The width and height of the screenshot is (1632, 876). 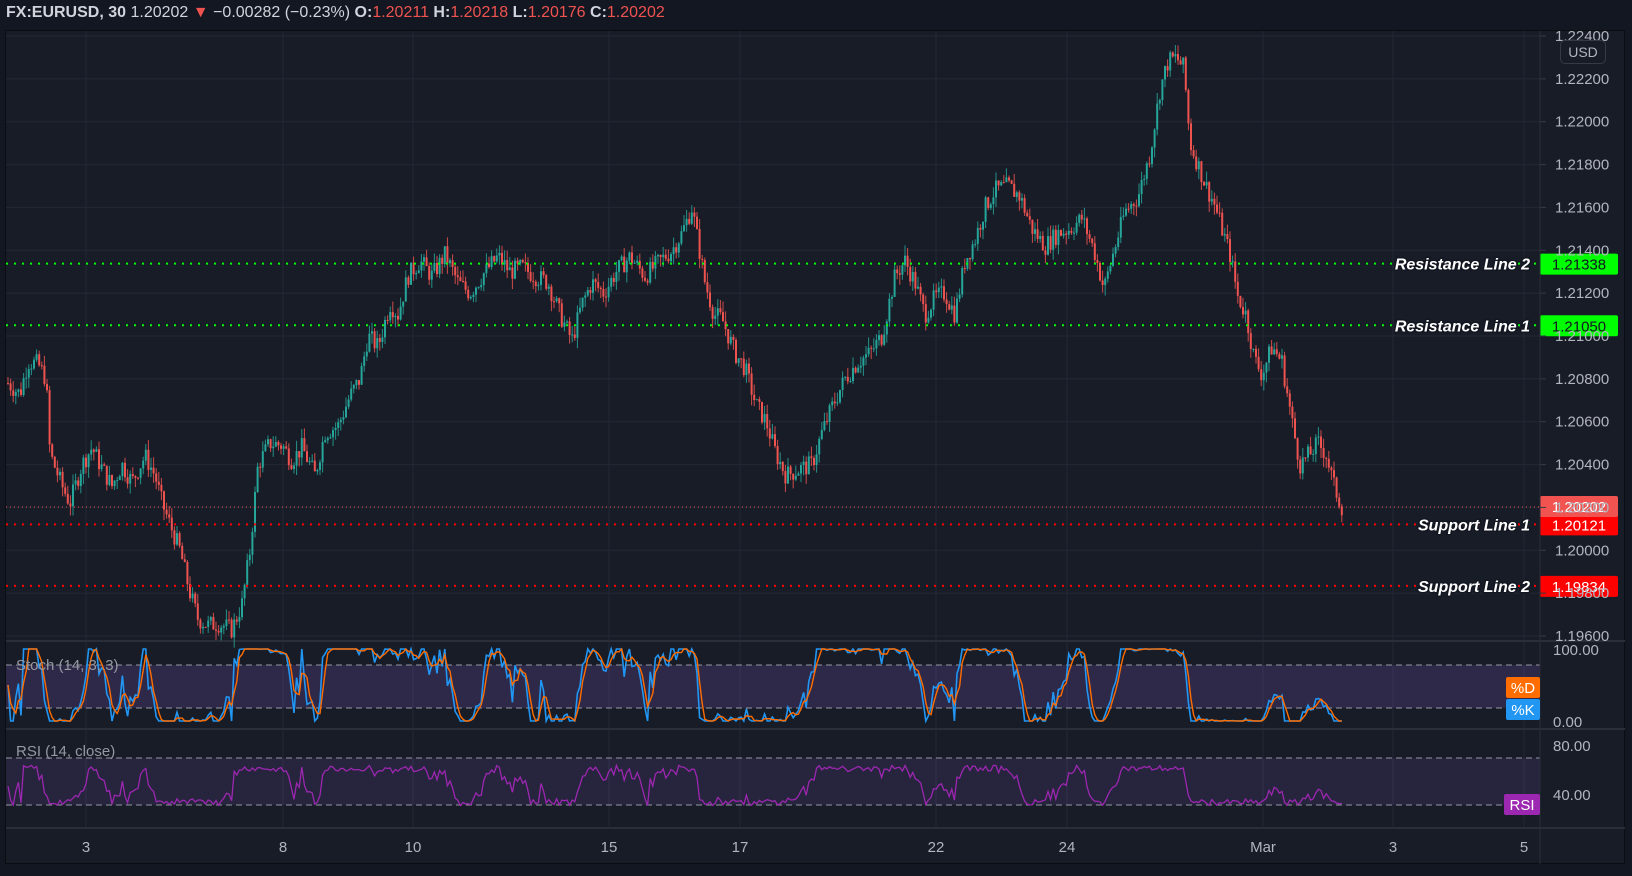 I want to click on svg-text: 1.20202, so click(x=1579, y=507).